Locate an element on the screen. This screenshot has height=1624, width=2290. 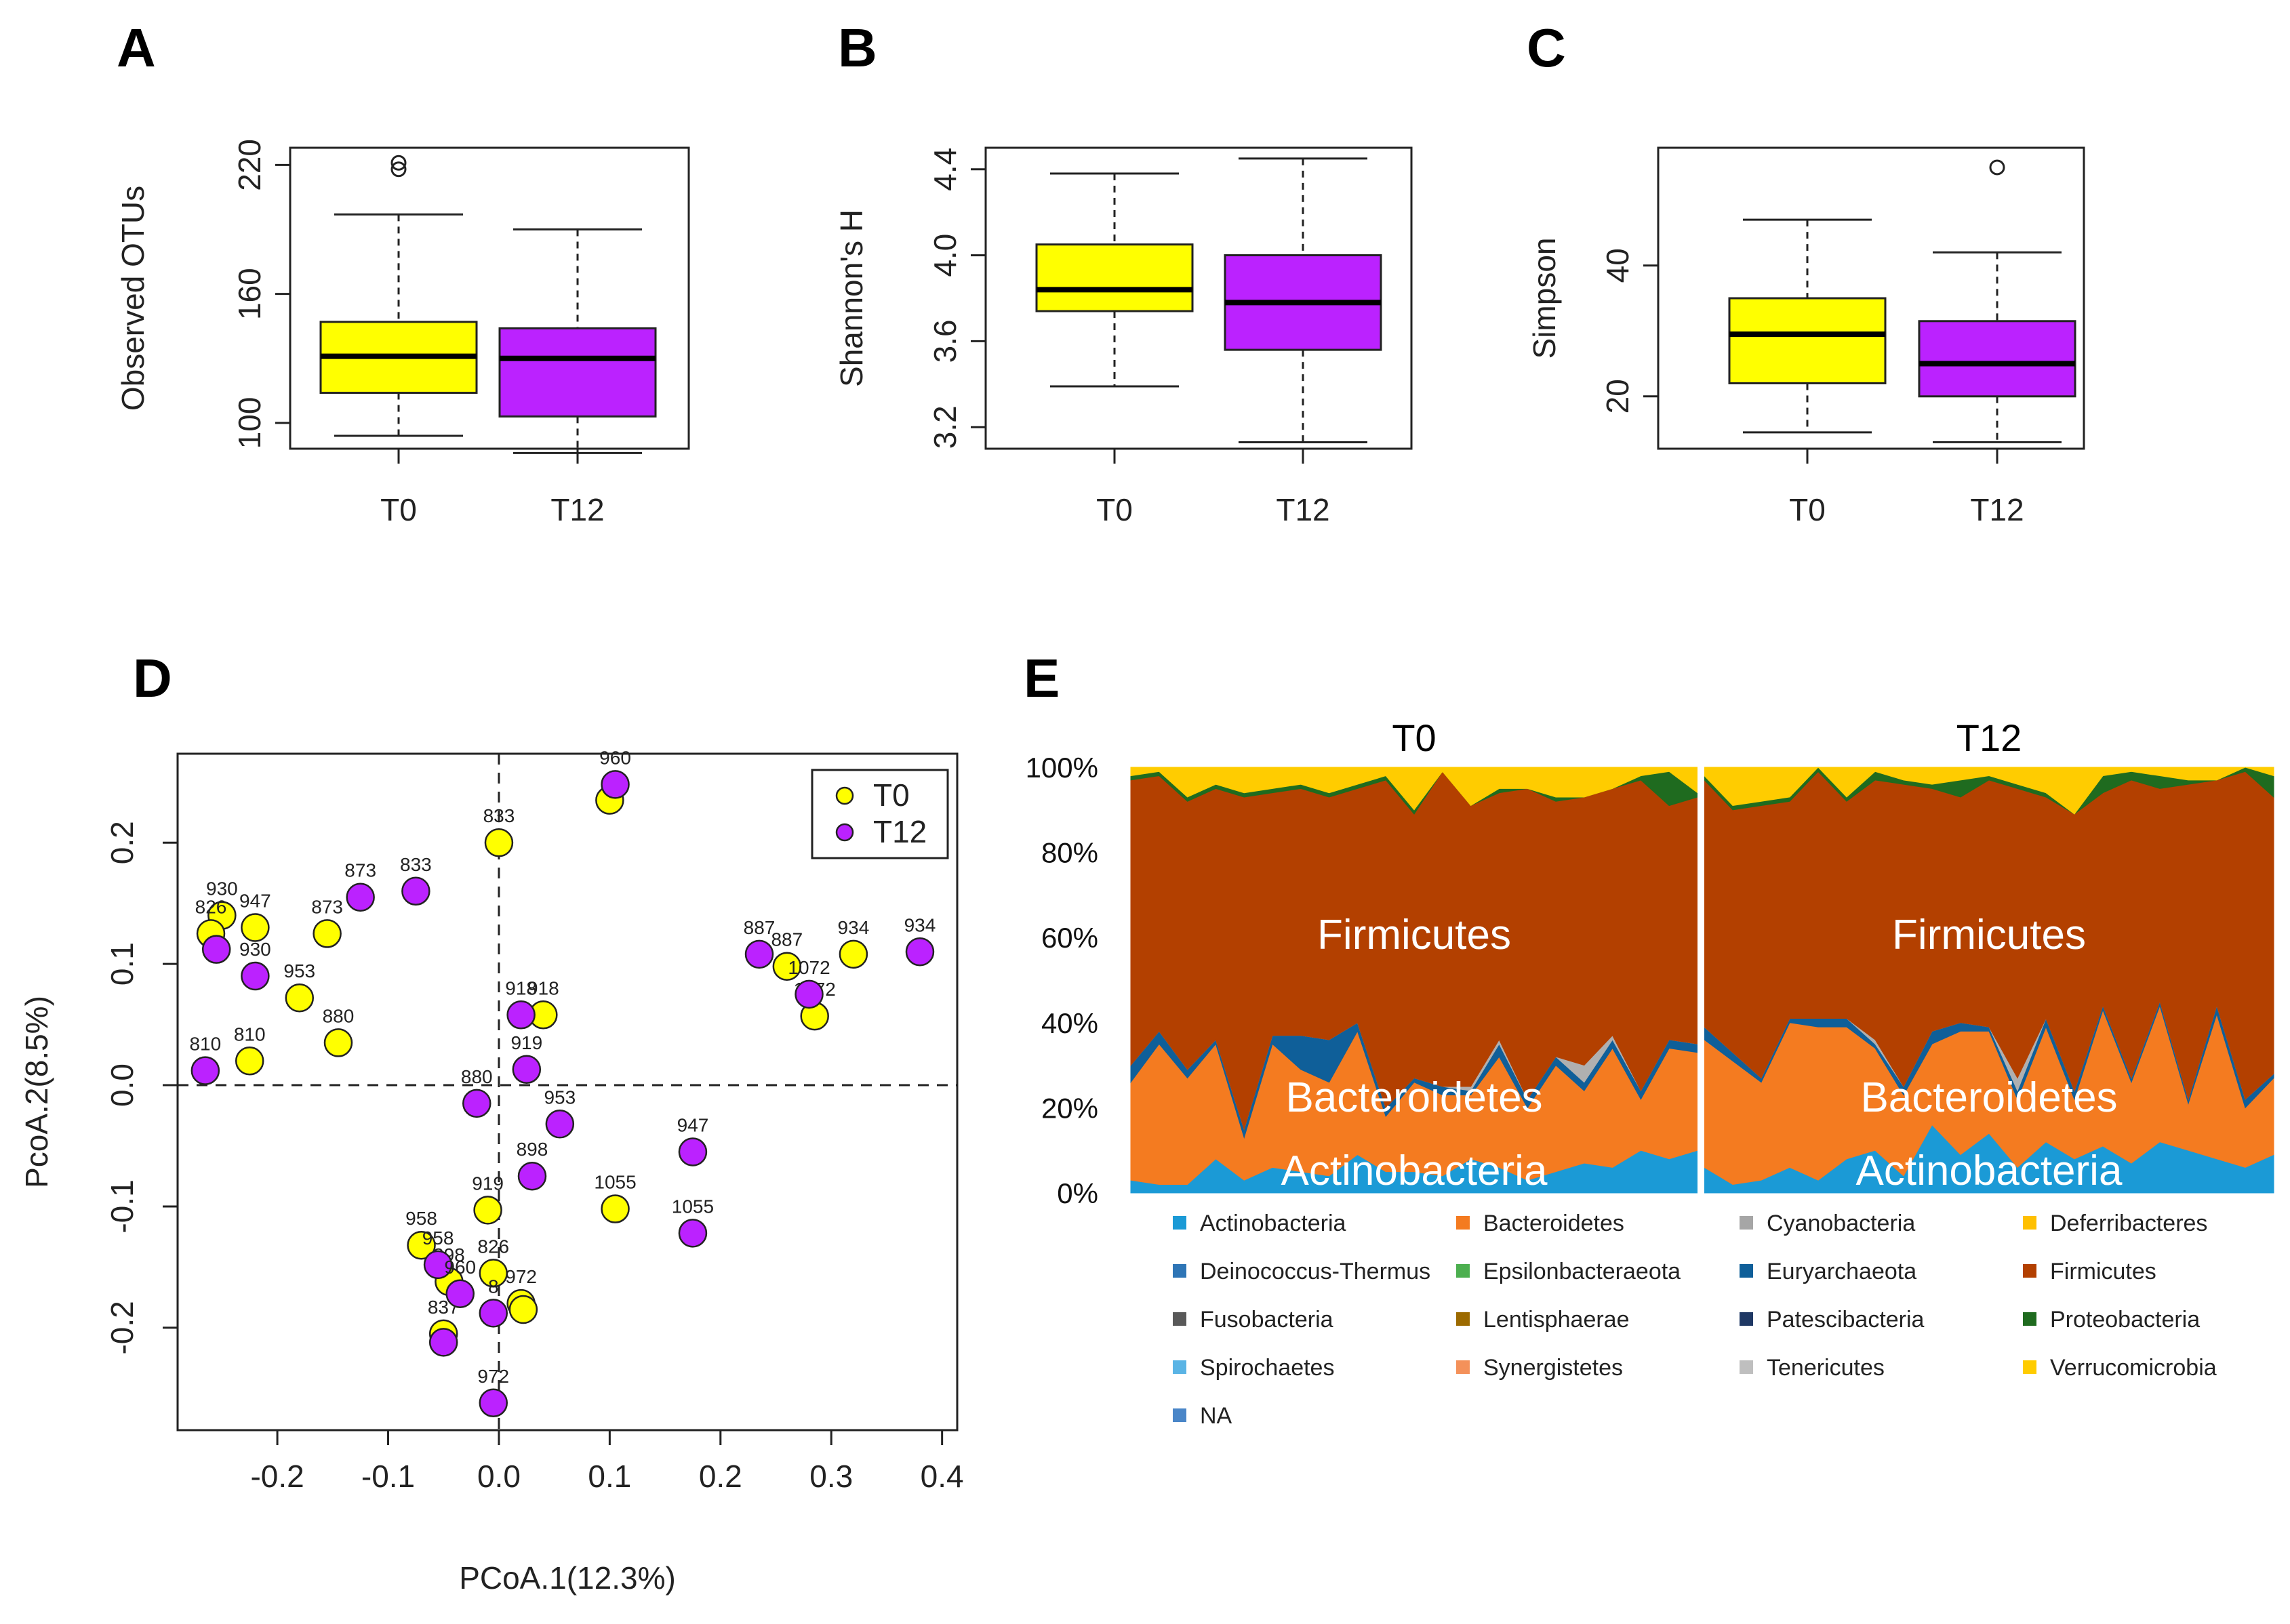
legend-label: Fusobacteria is located at coordinates (1267, 1320).